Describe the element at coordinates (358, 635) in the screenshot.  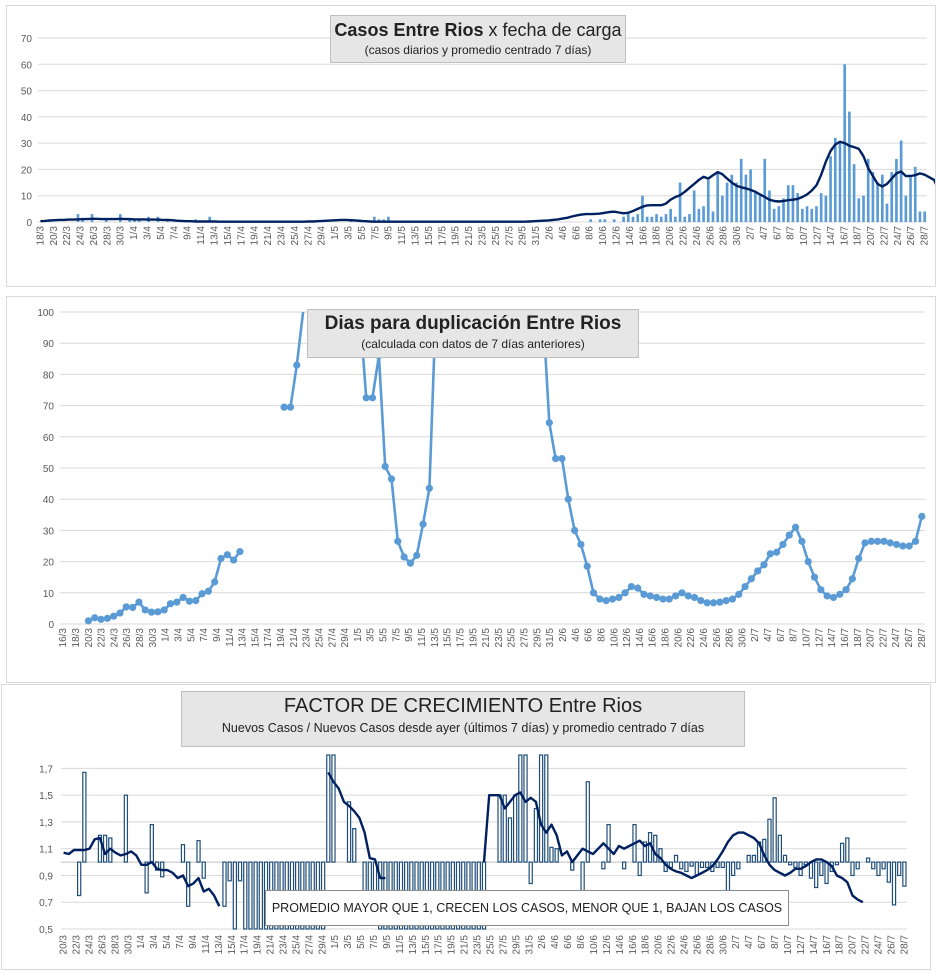
I see `x-tick-label: 1/5` at that location.